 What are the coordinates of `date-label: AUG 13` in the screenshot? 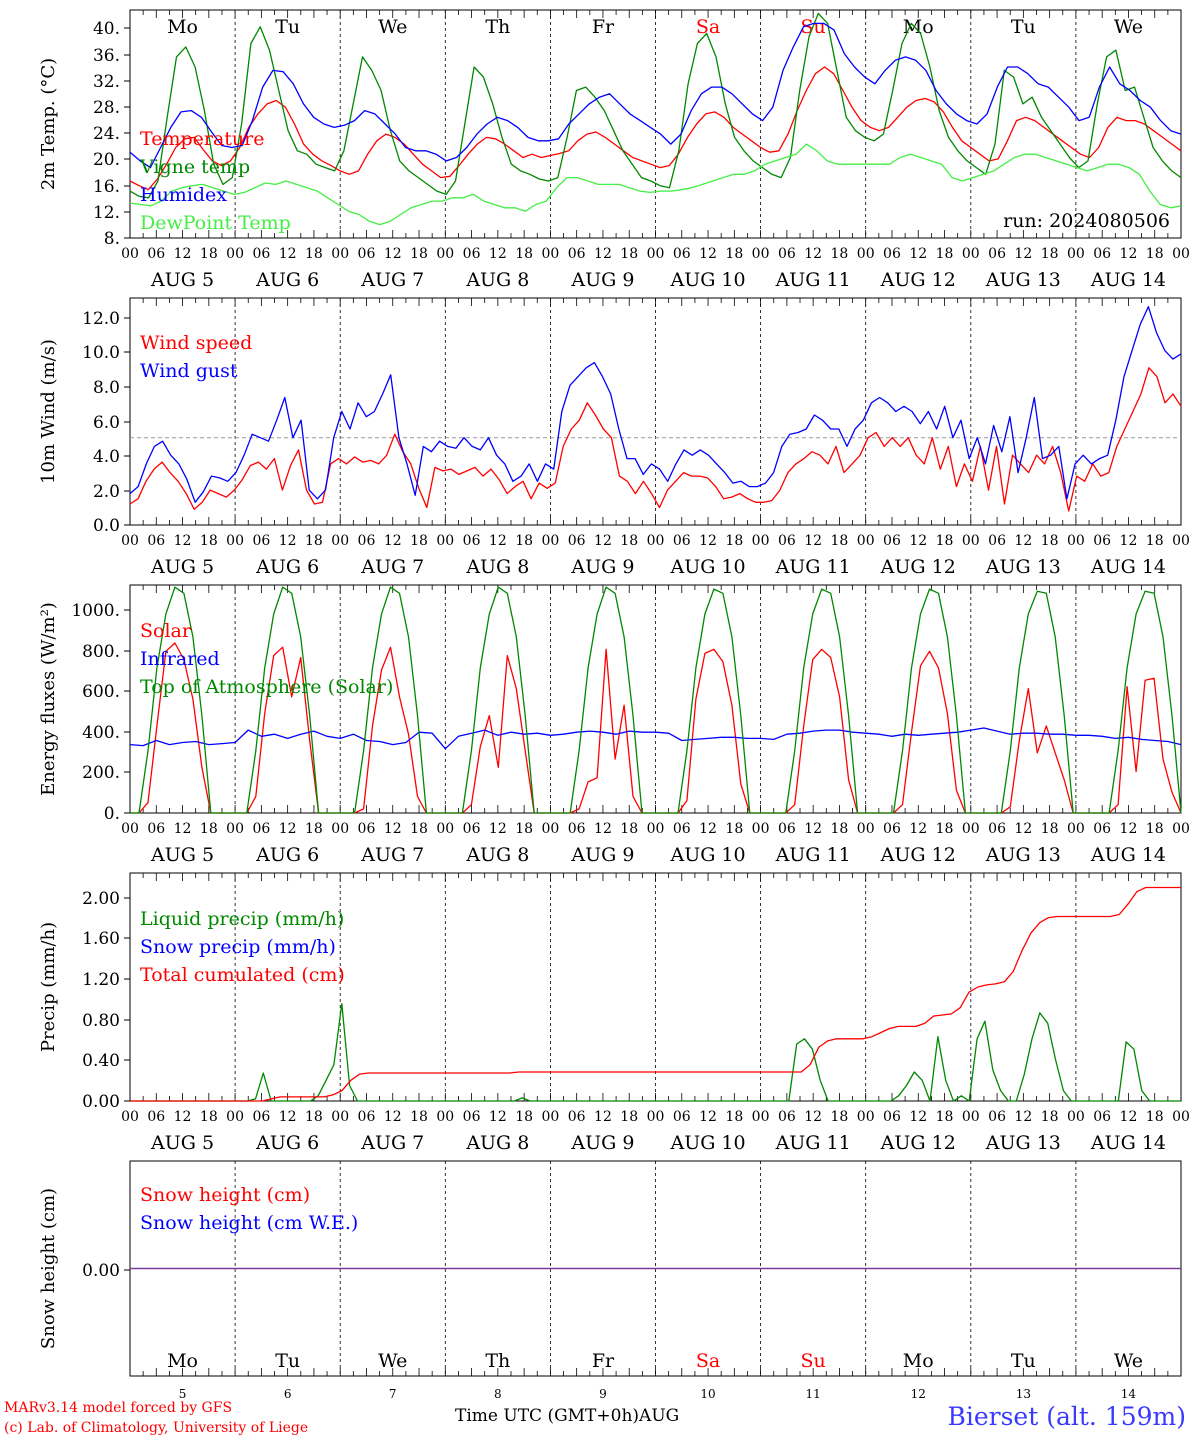 It's located at (1023, 855).